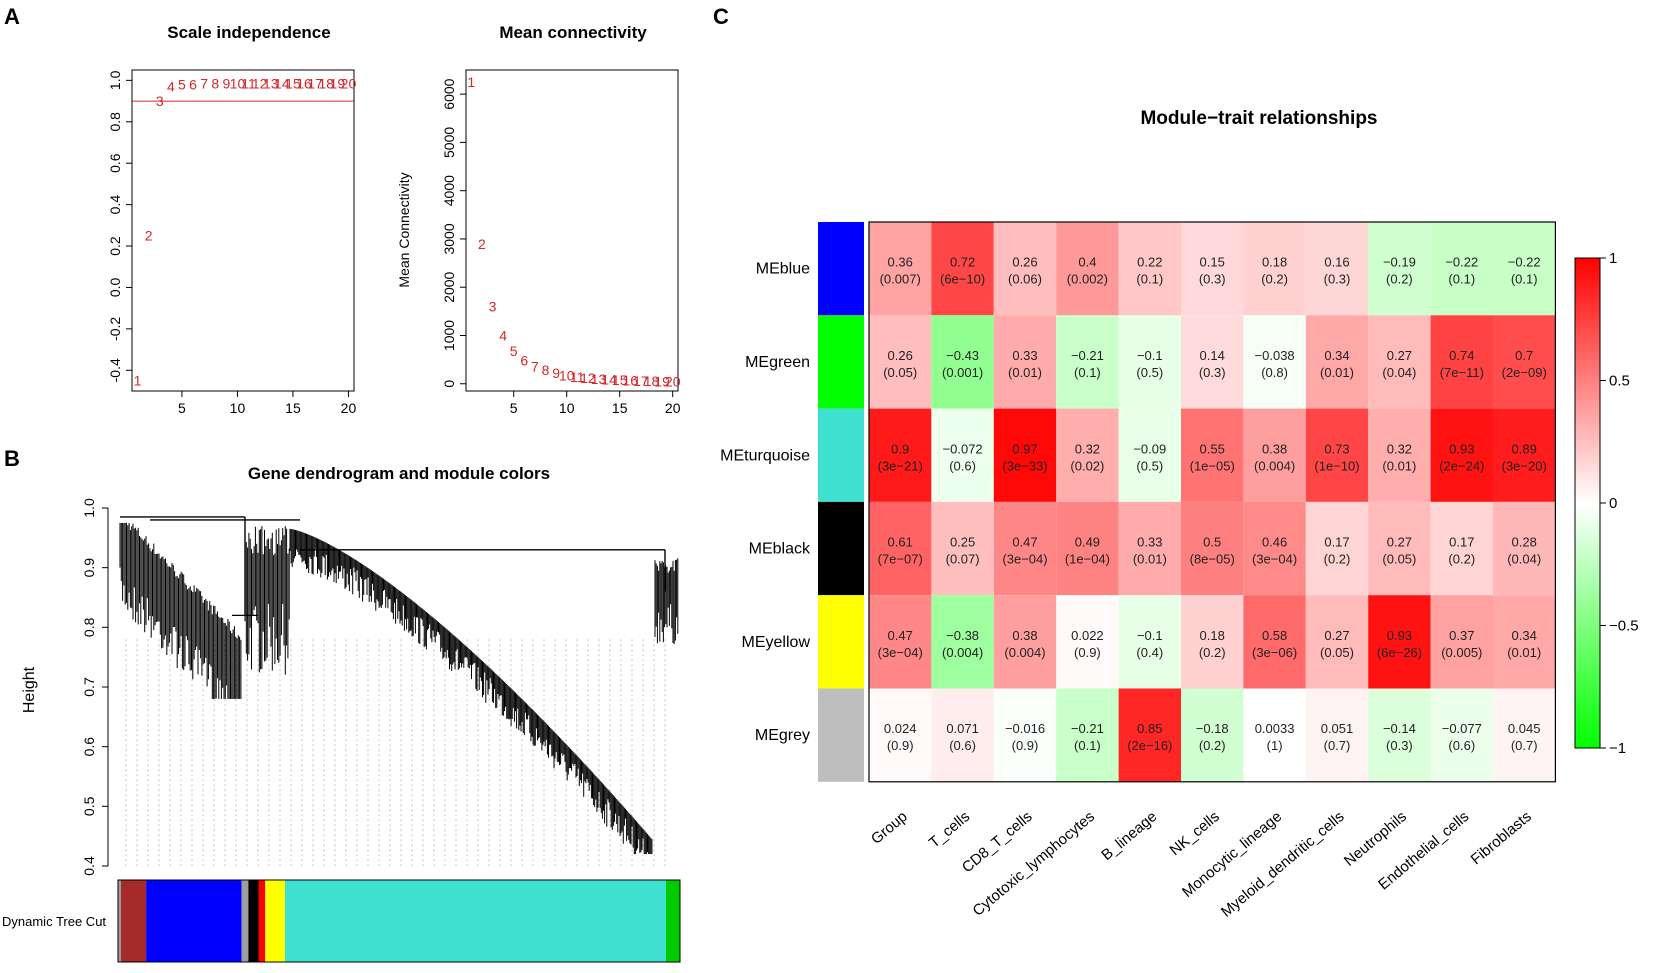 The height and width of the screenshot is (973, 1654). I want to click on data-point: 9, so click(226, 83).